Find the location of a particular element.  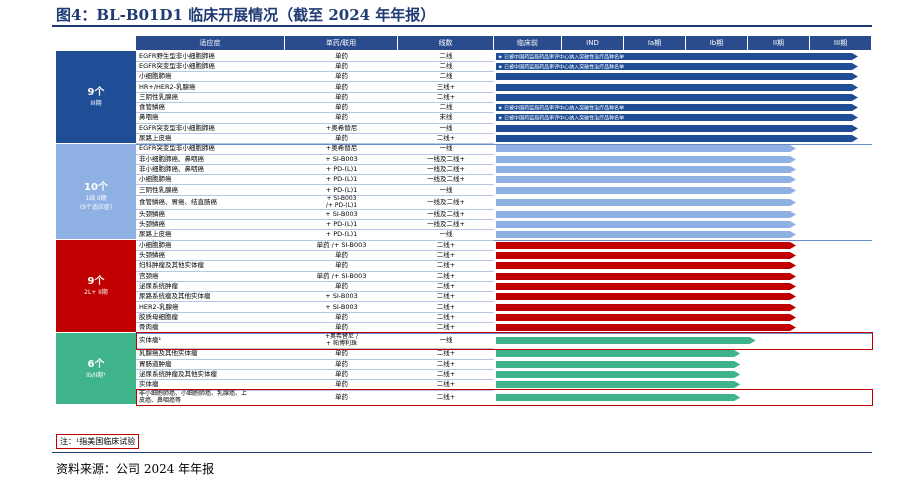

indication-cell: HER2-乳腺癌 is located at coordinates (159, 306).